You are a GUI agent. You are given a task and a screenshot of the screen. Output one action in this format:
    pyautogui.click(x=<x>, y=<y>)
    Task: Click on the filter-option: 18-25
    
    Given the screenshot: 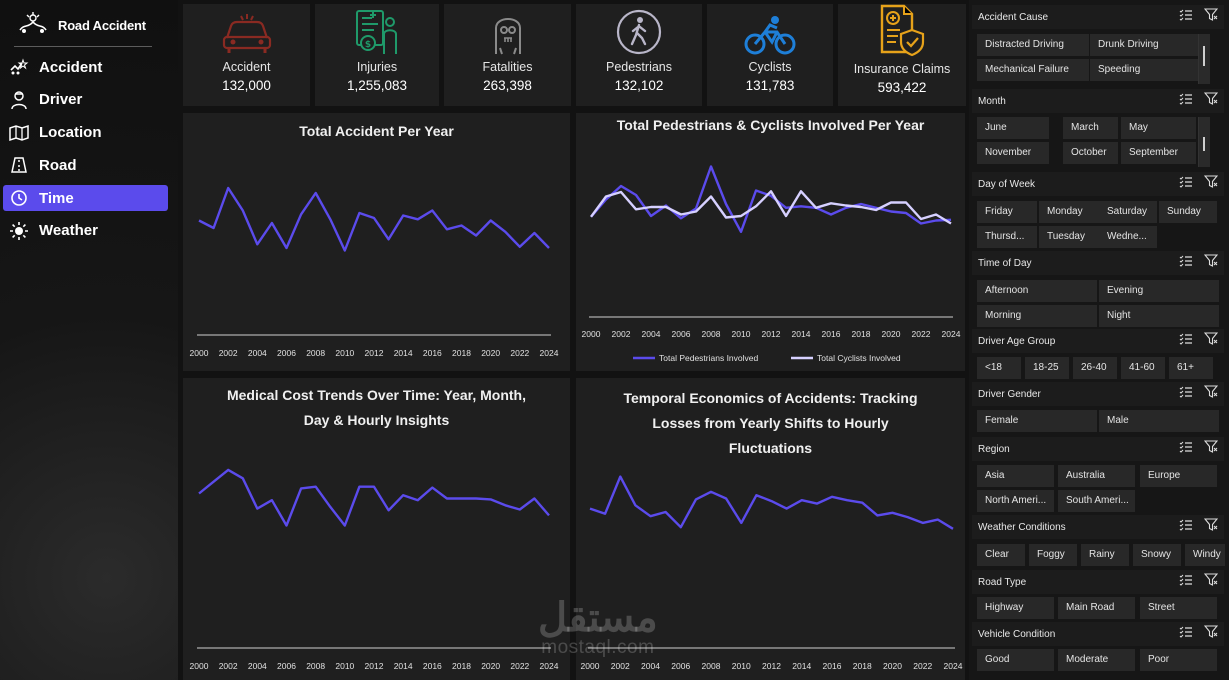 What is the action you would take?
    pyautogui.click(x=1047, y=368)
    